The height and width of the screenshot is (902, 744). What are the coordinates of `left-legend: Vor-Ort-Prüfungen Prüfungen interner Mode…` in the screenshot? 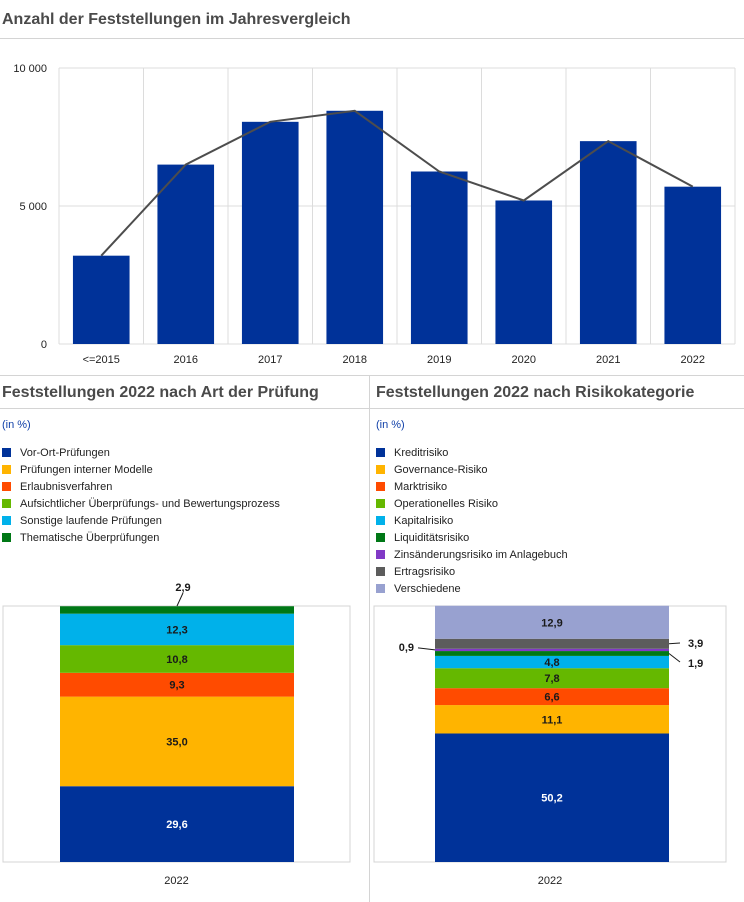 It's located at (141, 495).